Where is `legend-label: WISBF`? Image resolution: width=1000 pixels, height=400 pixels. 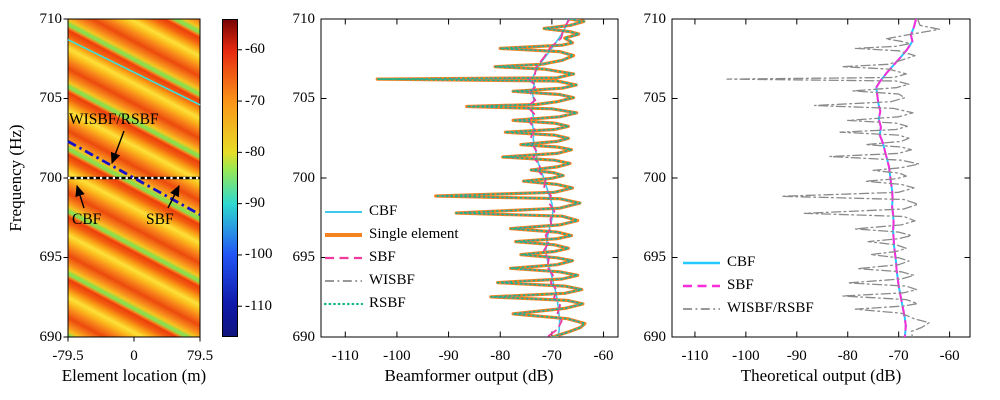
legend-label: WISBF is located at coordinates (392, 280).